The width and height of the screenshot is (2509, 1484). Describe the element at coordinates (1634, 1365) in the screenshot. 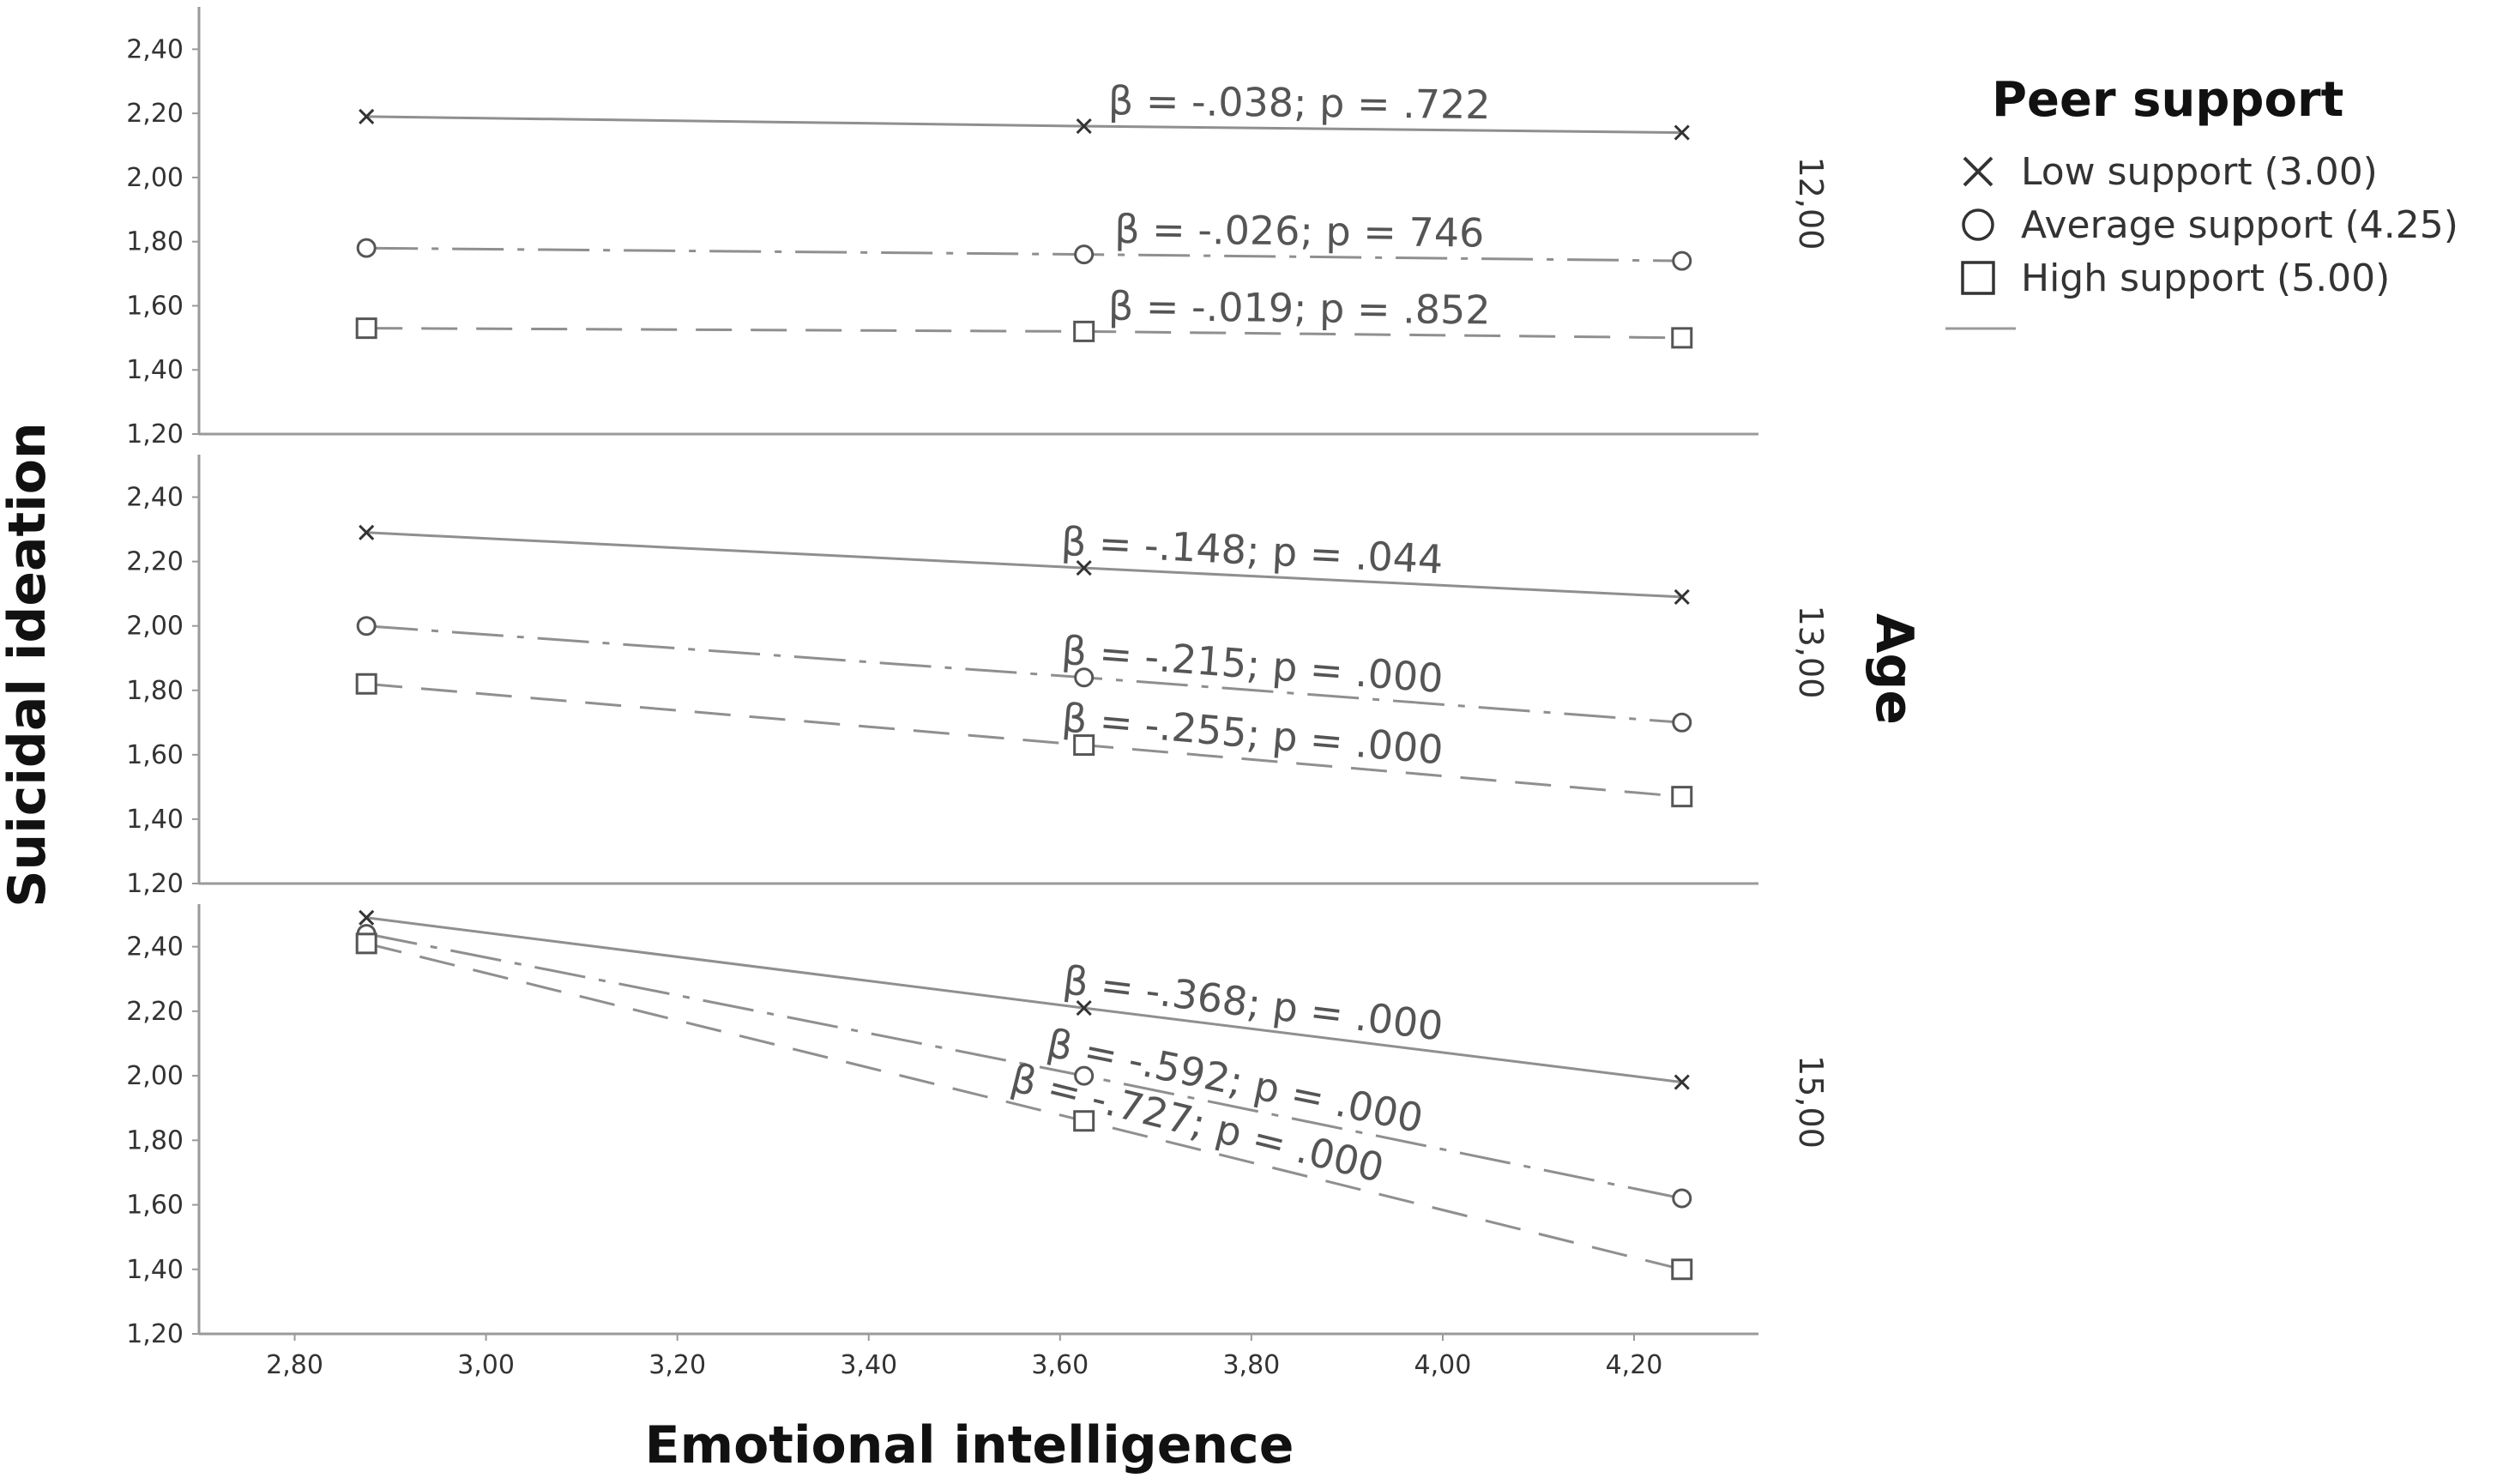

I see `x-tick-label: 4,20` at that location.